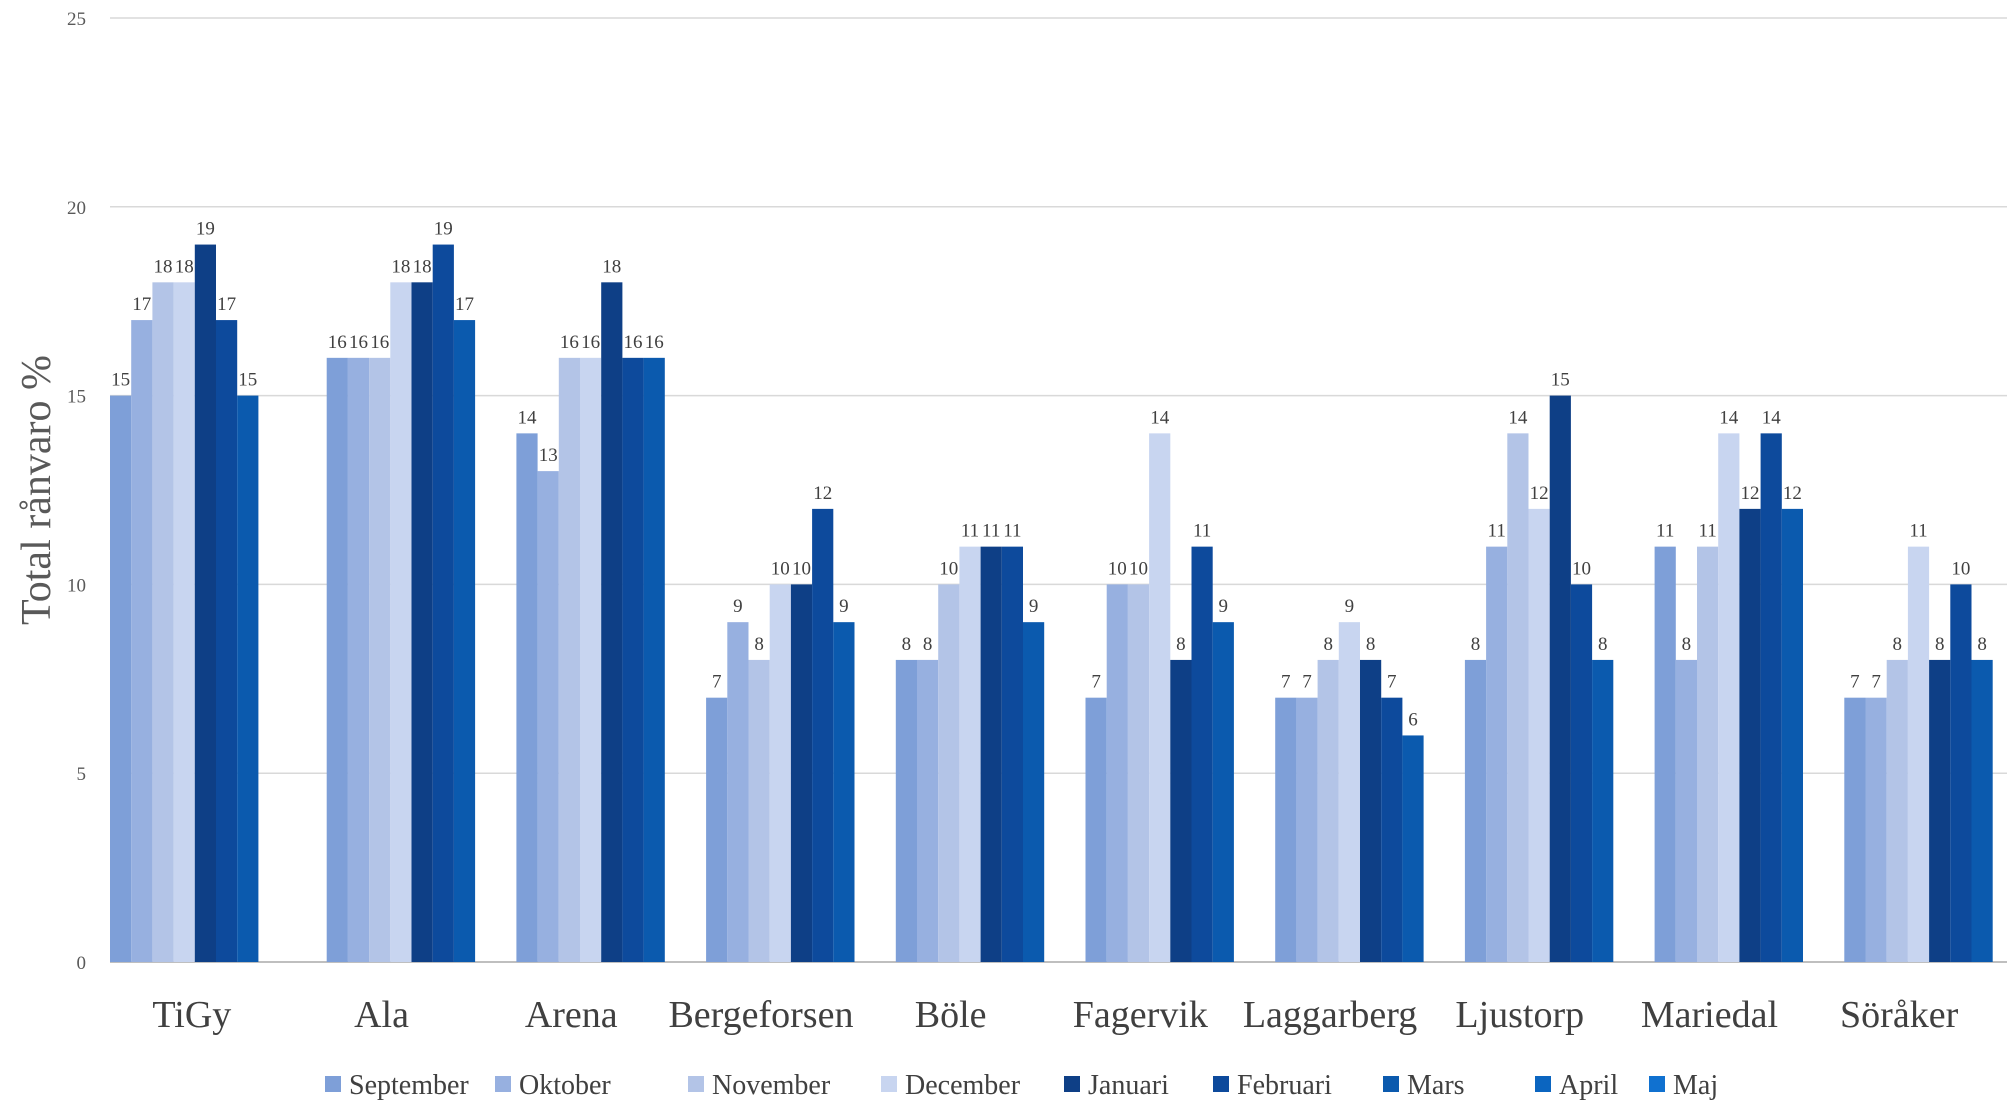  What do you see at coordinates (1284, 1085) in the screenshot?
I see `legend-label: Februari` at bounding box center [1284, 1085].